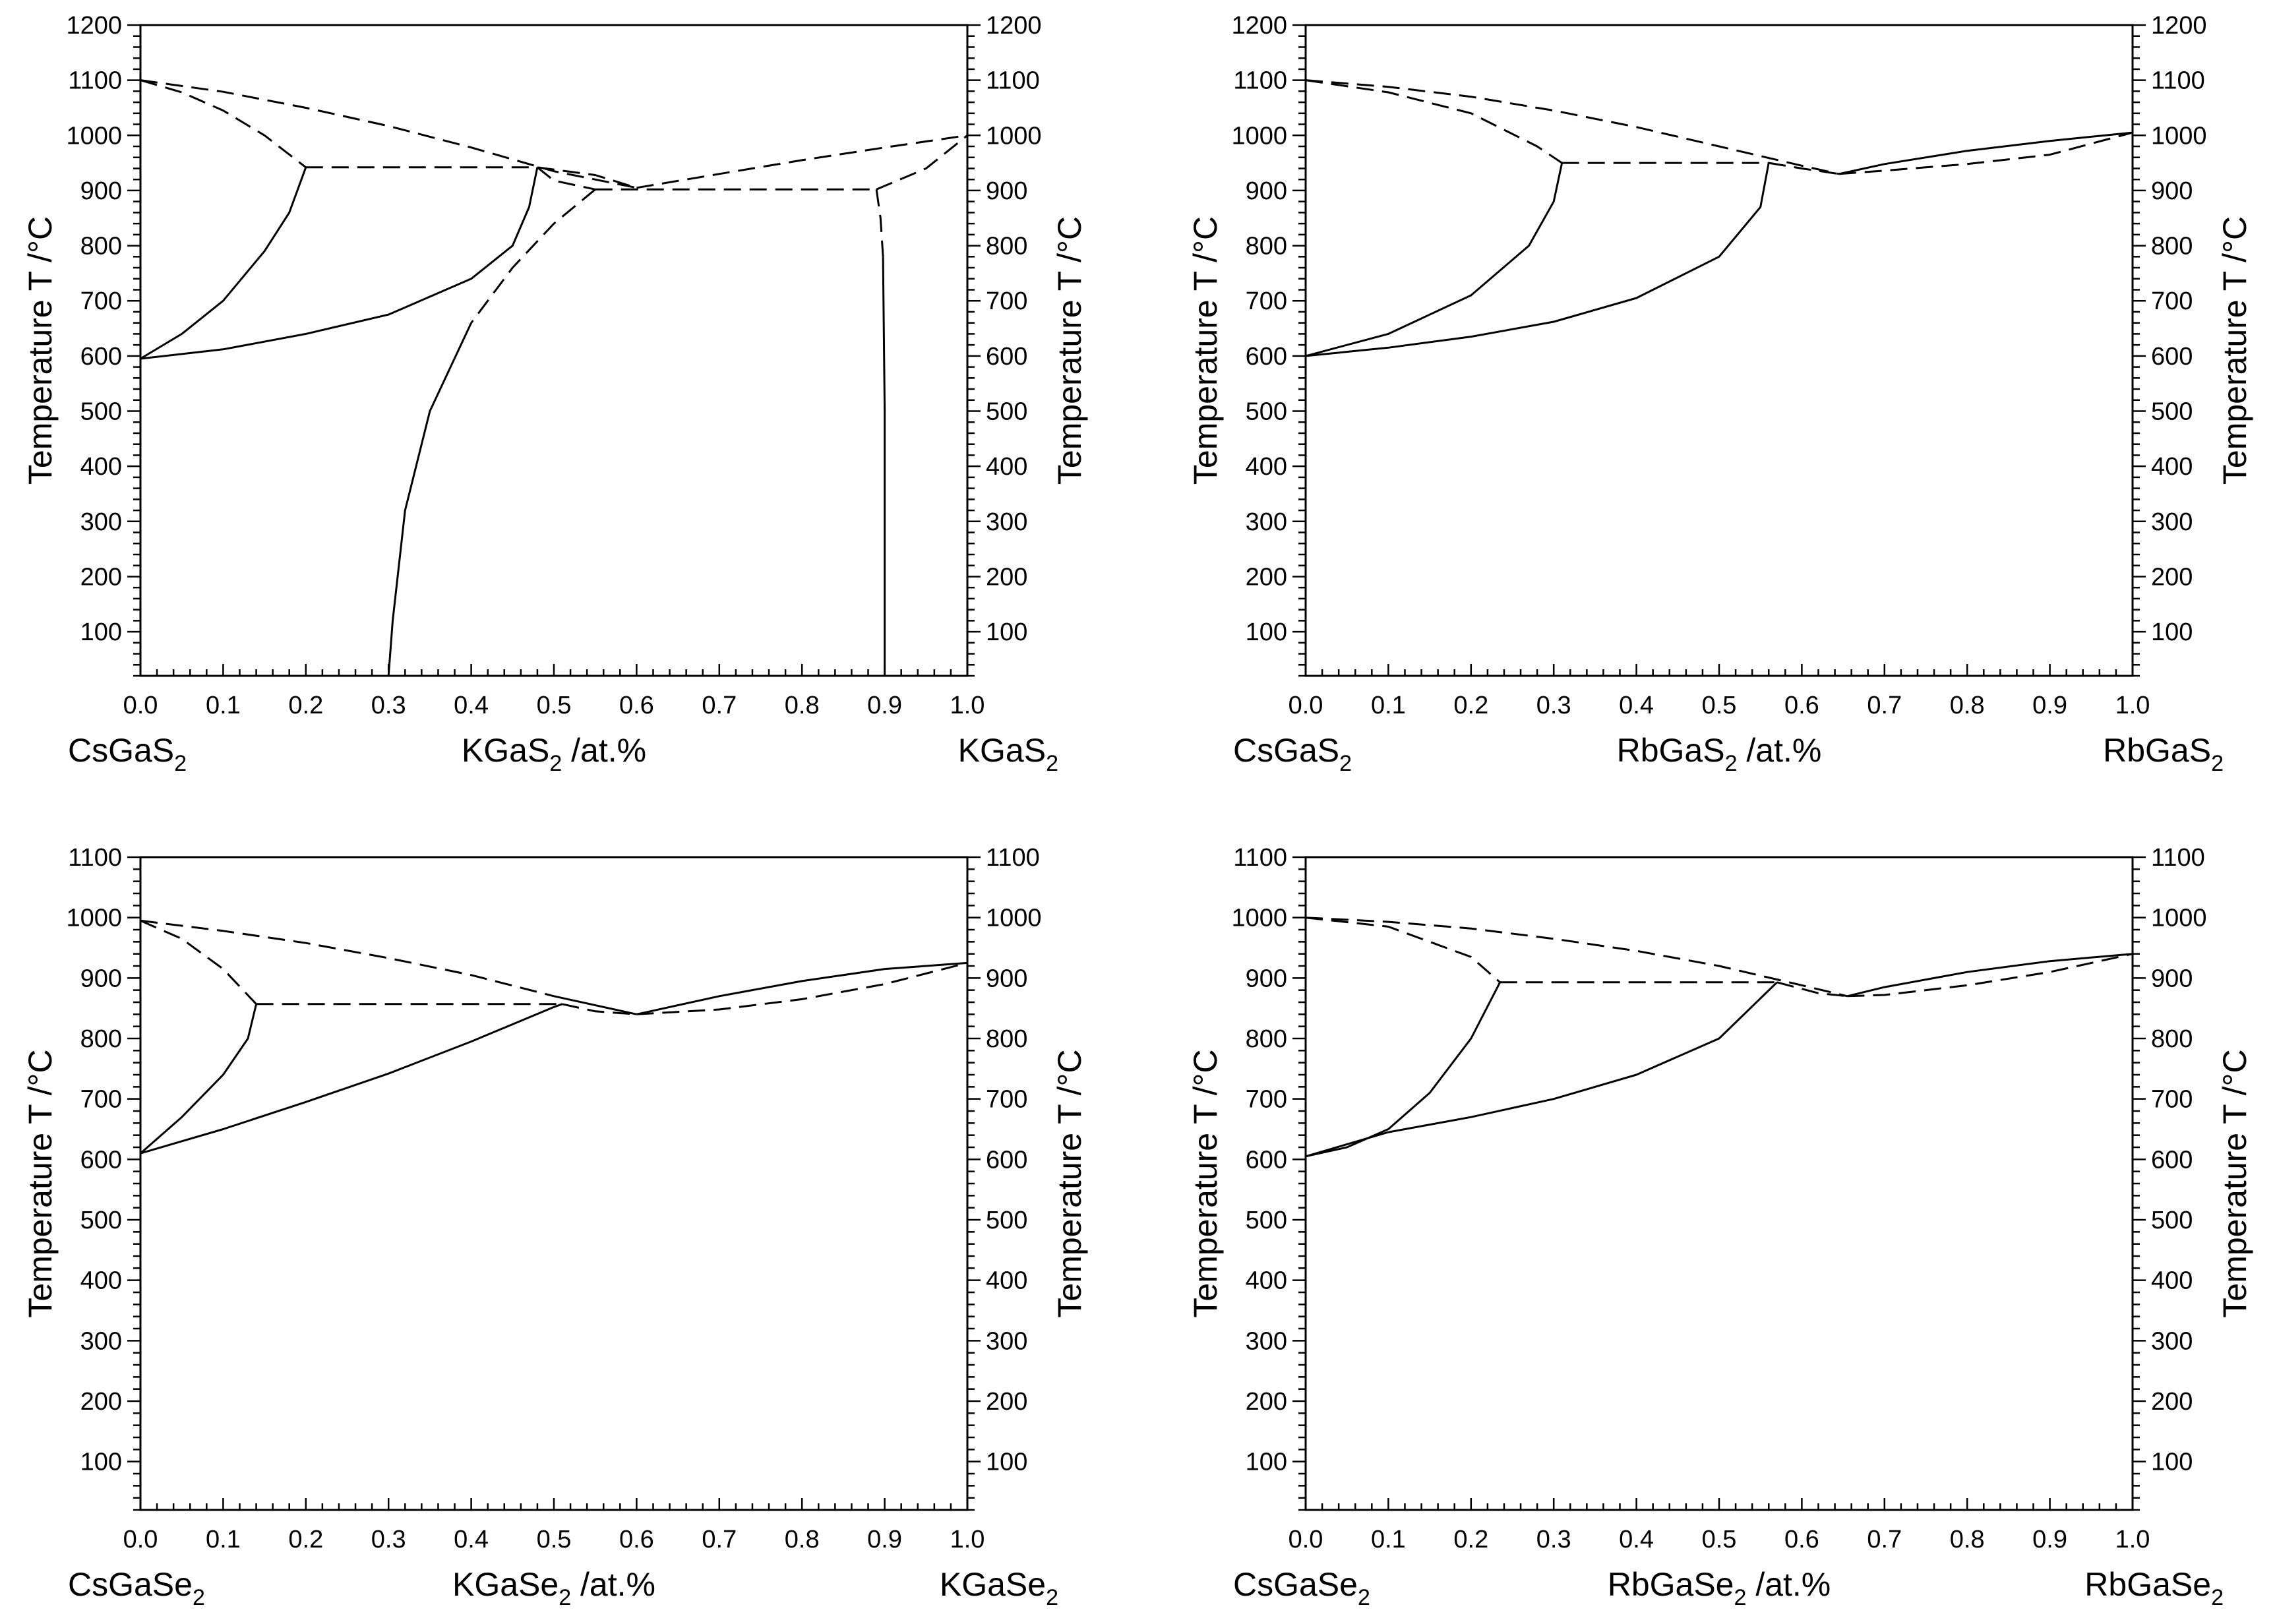  I want to click on y-tick-label-left: 900, so click(101, 978).